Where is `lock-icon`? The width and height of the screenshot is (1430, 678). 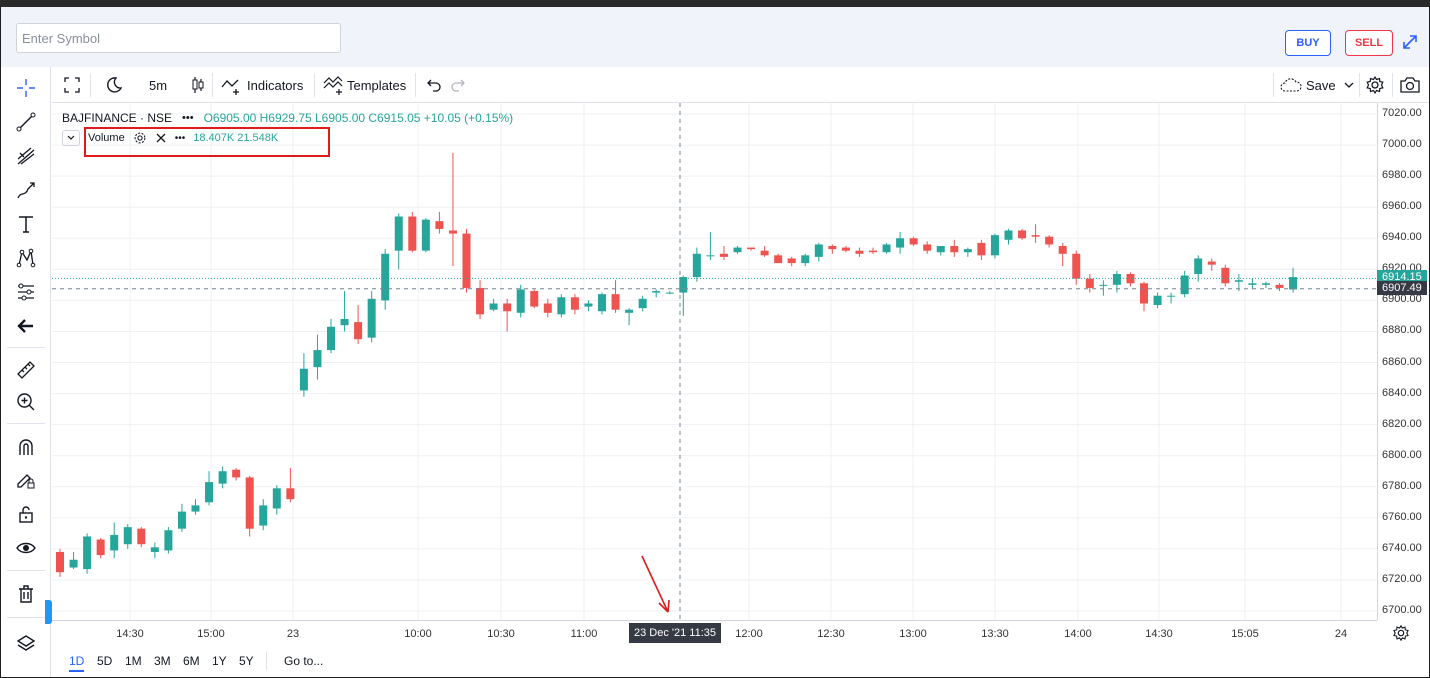
lock-icon is located at coordinates (26, 514).